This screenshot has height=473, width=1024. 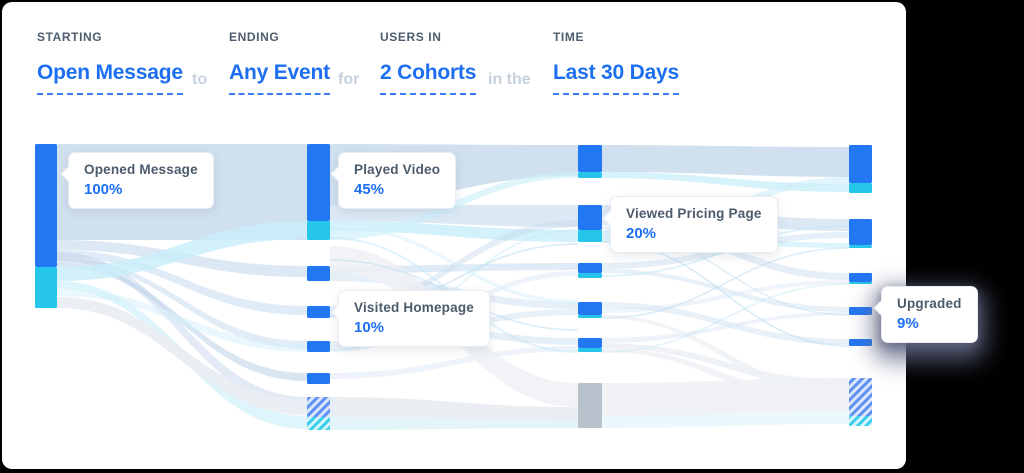 What do you see at coordinates (110, 78) in the screenshot?
I see `filter-value-starting-event: Open Message` at bounding box center [110, 78].